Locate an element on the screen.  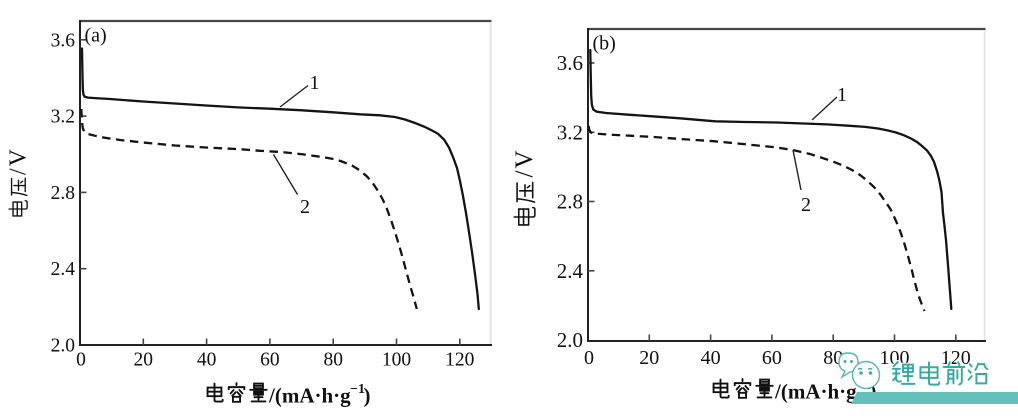
svg-text: 100 is located at coordinates (396, 360).